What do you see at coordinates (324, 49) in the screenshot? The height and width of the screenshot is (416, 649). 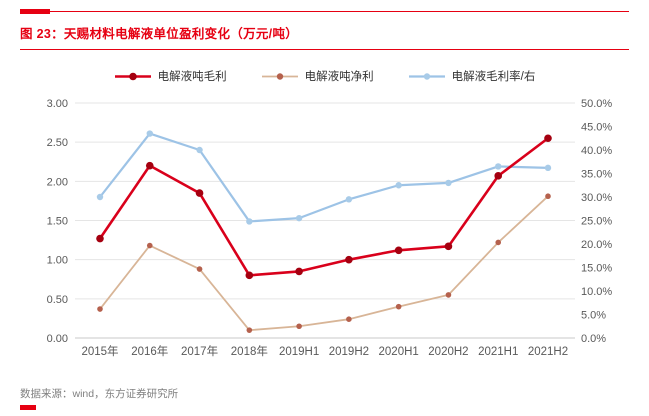 I see `title-divider-line` at bounding box center [324, 49].